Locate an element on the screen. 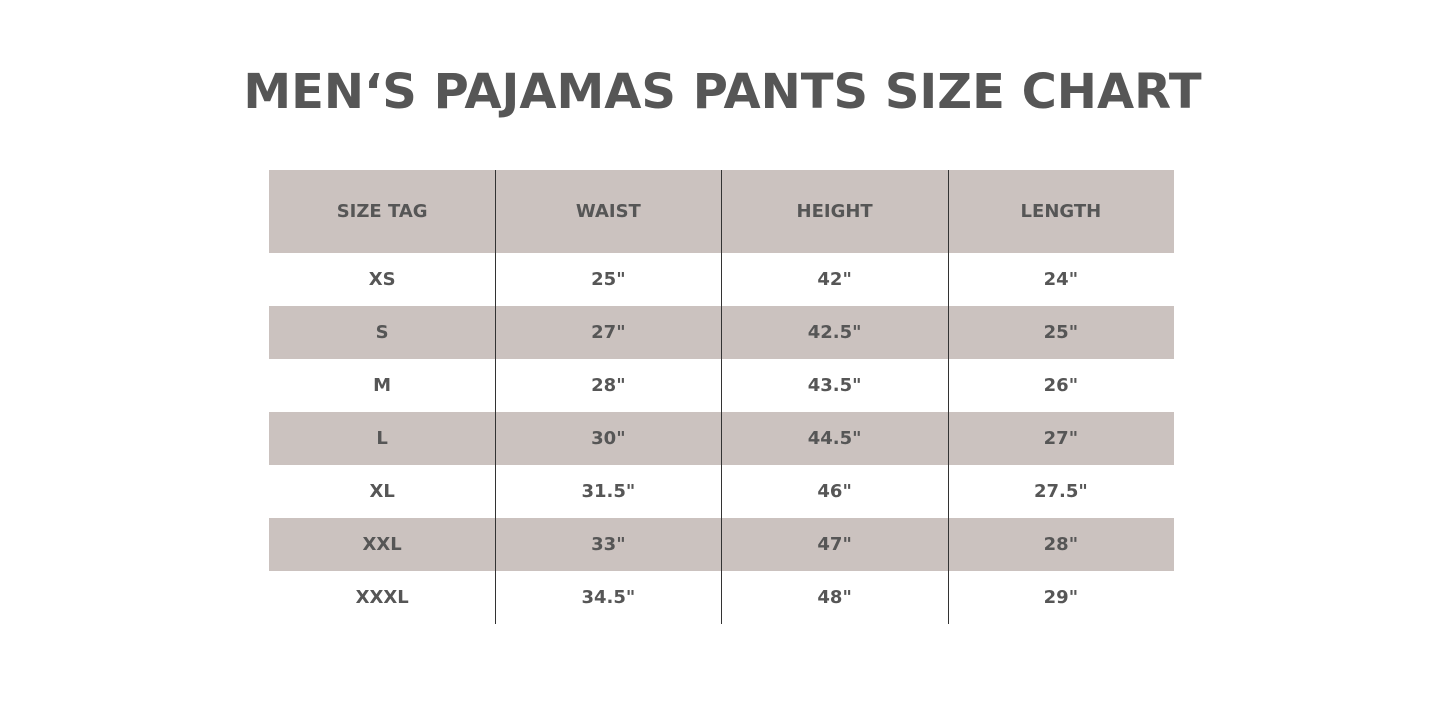 This screenshot has width=1445, height=723. waist-cell: 27" is located at coordinates (608, 332).